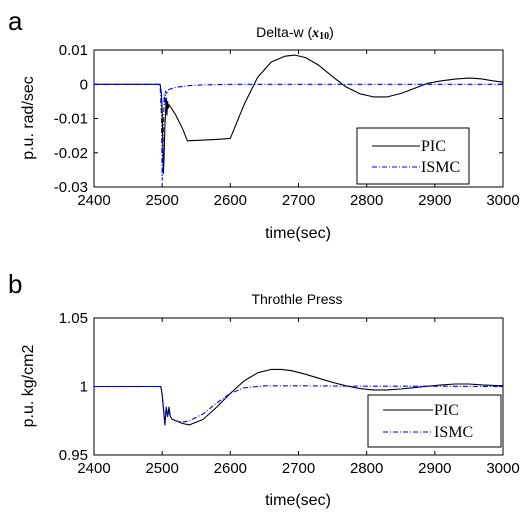  I want to click on panel-a-y-axis-label: p.u. rad/sec, so click(28, 118).